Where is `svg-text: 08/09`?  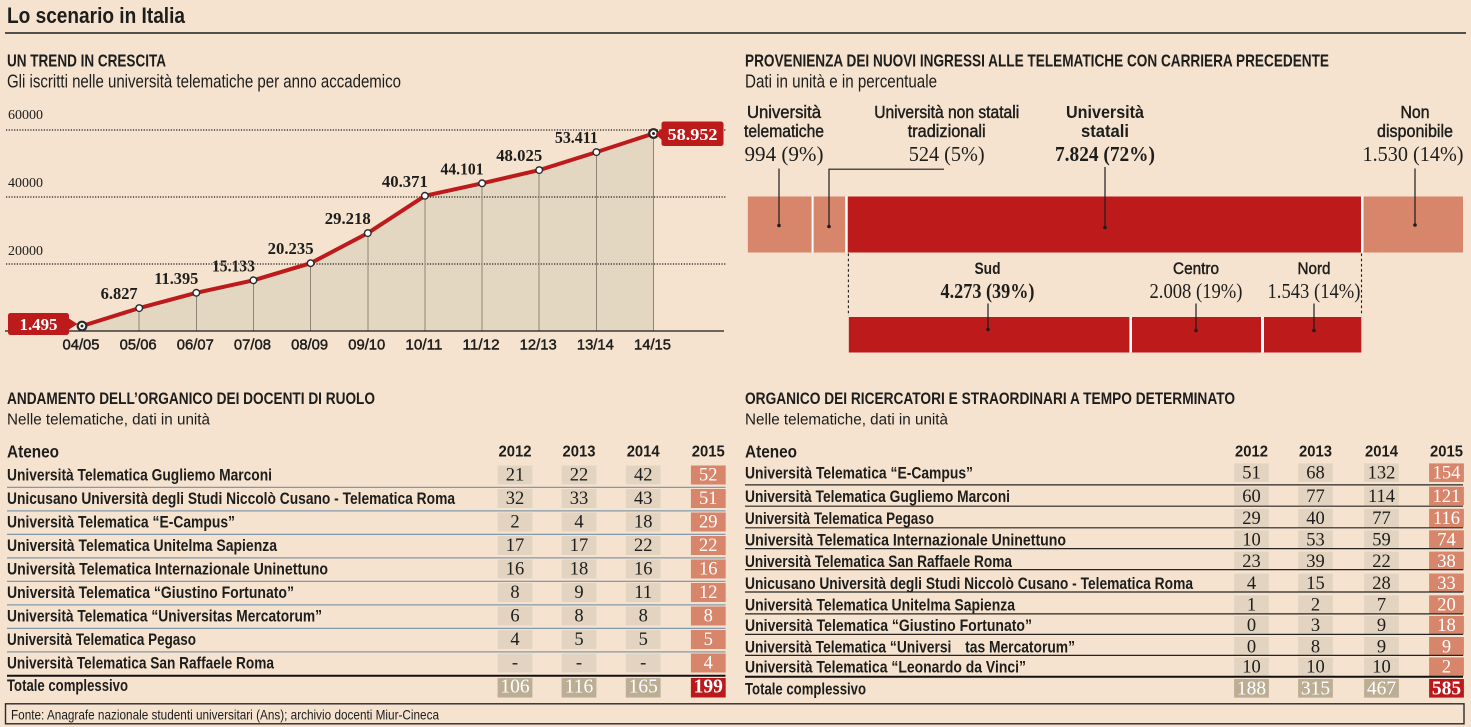
svg-text: 08/09 is located at coordinates (309, 345).